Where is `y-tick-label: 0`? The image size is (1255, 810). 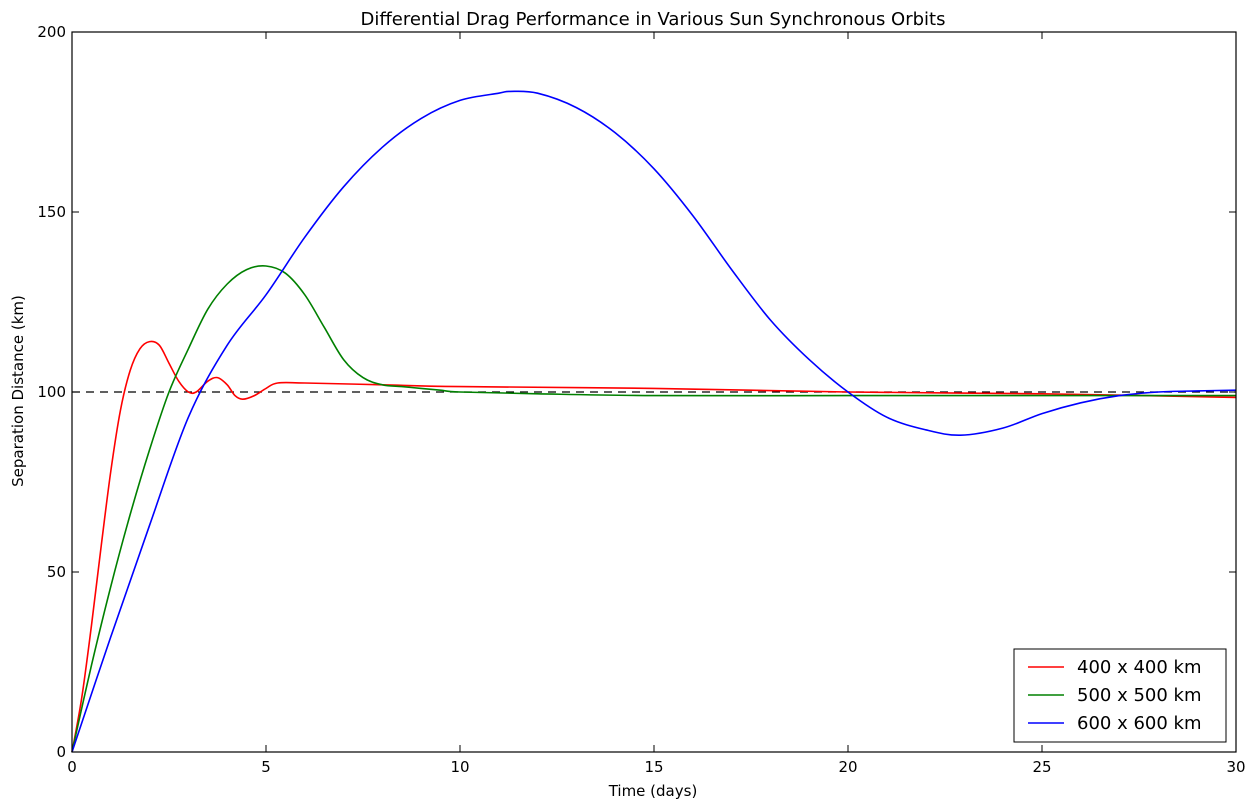
y-tick-label: 0 is located at coordinates (61, 752).